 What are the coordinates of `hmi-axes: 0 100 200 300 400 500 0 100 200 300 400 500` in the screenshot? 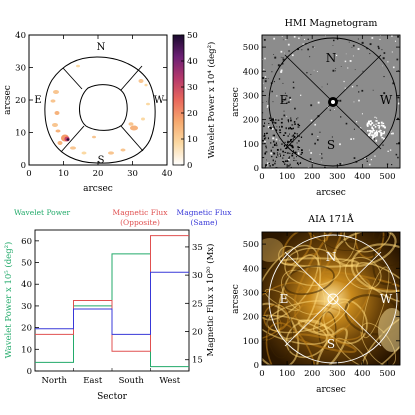 It's located at (321, 108).